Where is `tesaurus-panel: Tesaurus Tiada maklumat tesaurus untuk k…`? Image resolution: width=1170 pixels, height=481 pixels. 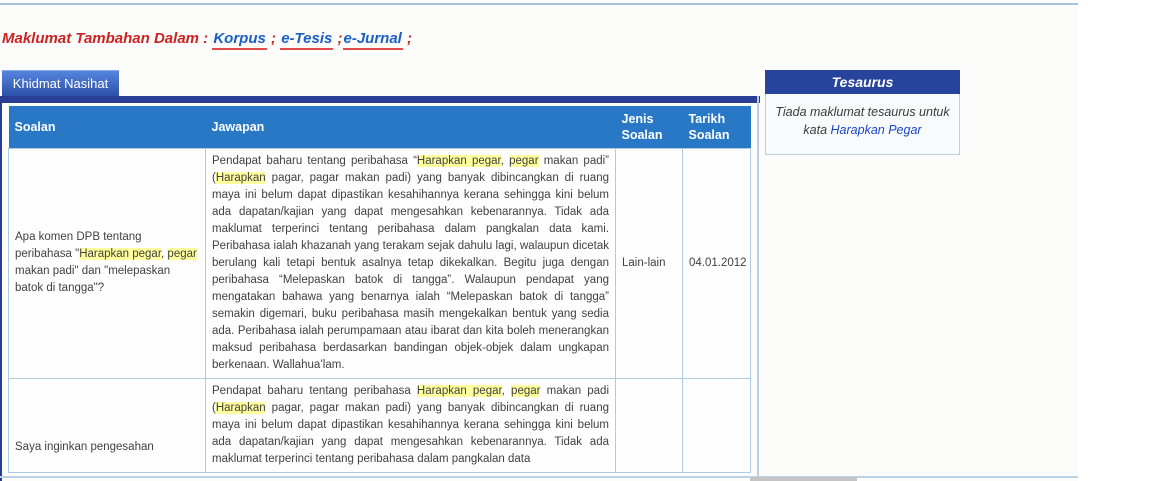
tesaurus-panel: Tesaurus Tiada maklumat tesaurus untuk k… is located at coordinates (862, 112).